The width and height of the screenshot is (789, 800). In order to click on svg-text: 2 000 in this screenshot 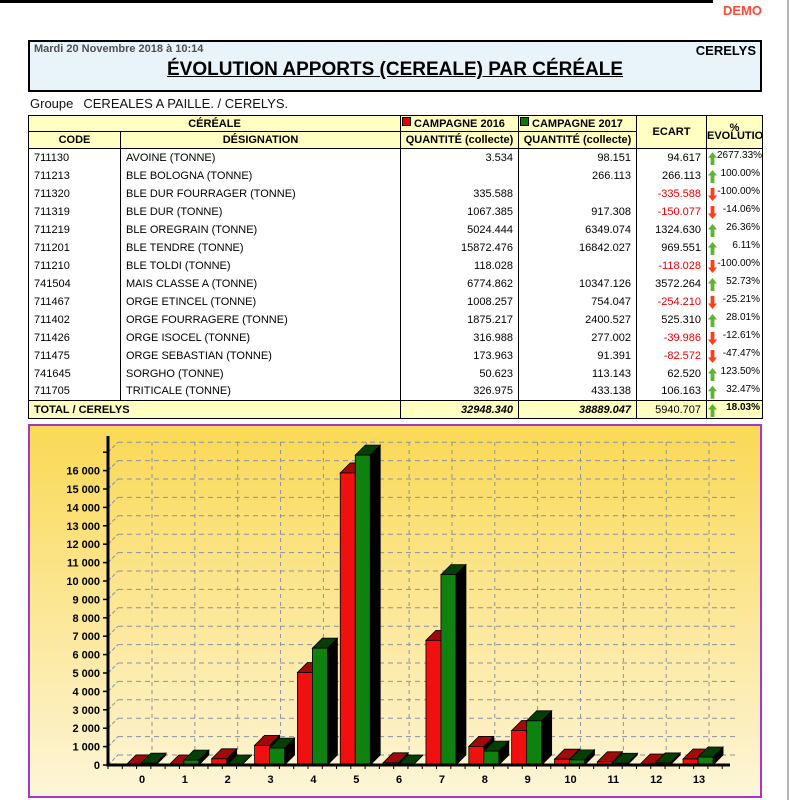, I will do `click(86, 729)`.